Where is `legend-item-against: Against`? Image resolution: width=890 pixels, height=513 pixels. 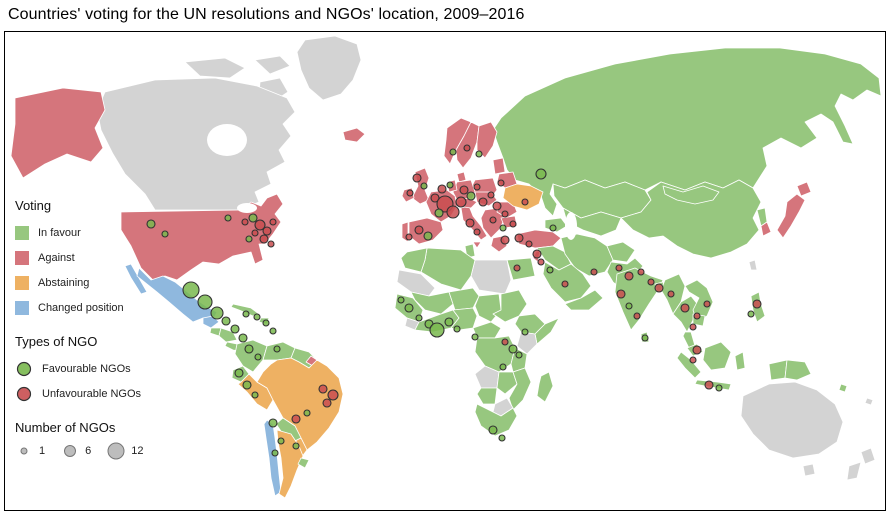 legend-item-against: Against is located at coordinates (90, 257).